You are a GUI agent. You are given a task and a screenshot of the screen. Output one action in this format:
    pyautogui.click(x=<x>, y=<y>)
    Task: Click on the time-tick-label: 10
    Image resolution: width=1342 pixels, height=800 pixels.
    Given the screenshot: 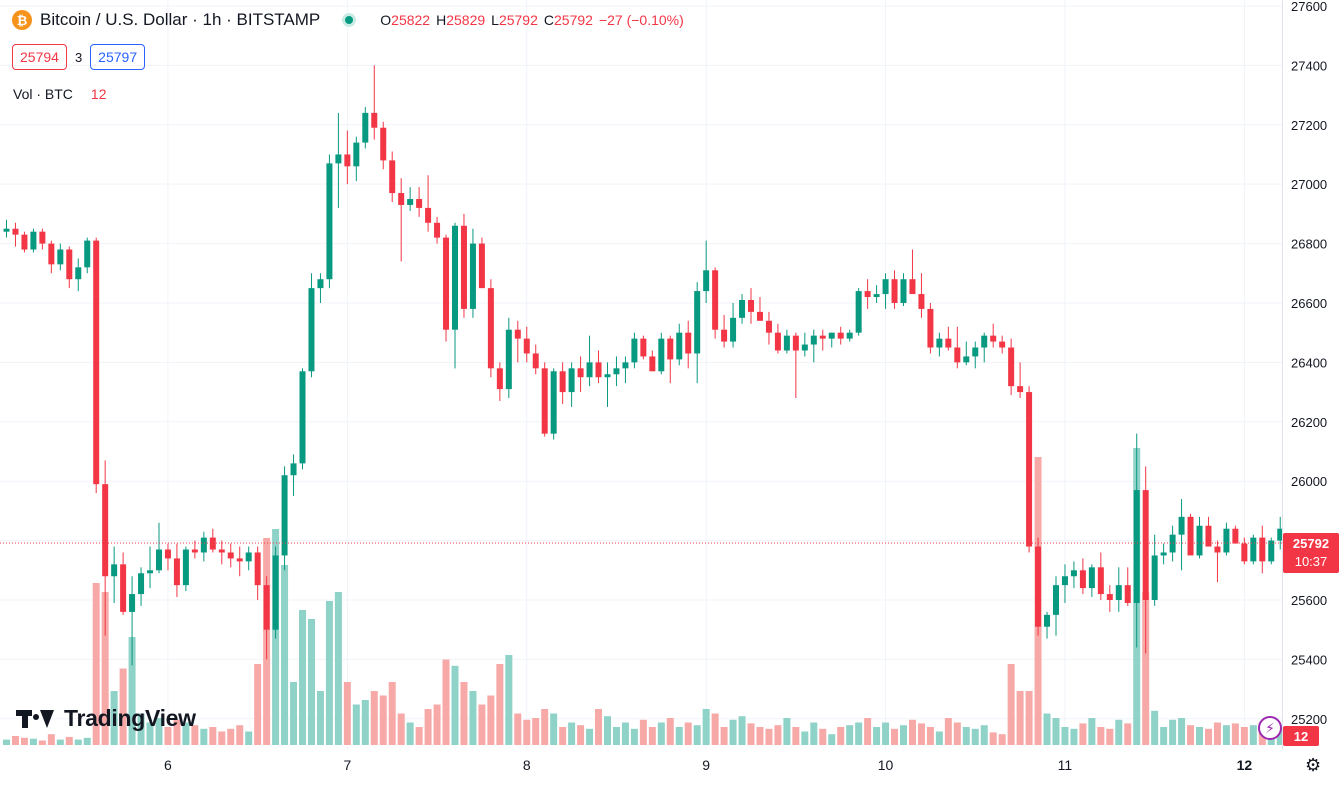 What is the action you would take?
    pyautogui.click(x=886, y=765)
    